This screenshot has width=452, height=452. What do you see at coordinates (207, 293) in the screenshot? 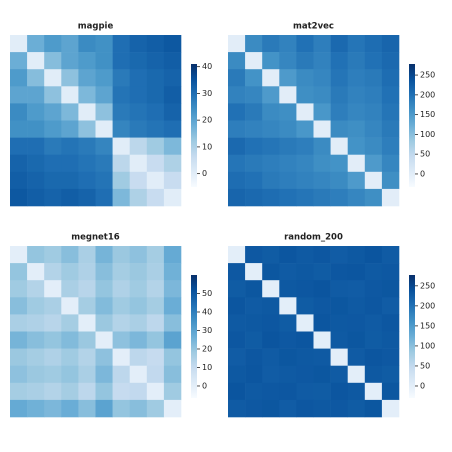
I see `colorbar-tick-label: 50` at bounding box center [207, 293].